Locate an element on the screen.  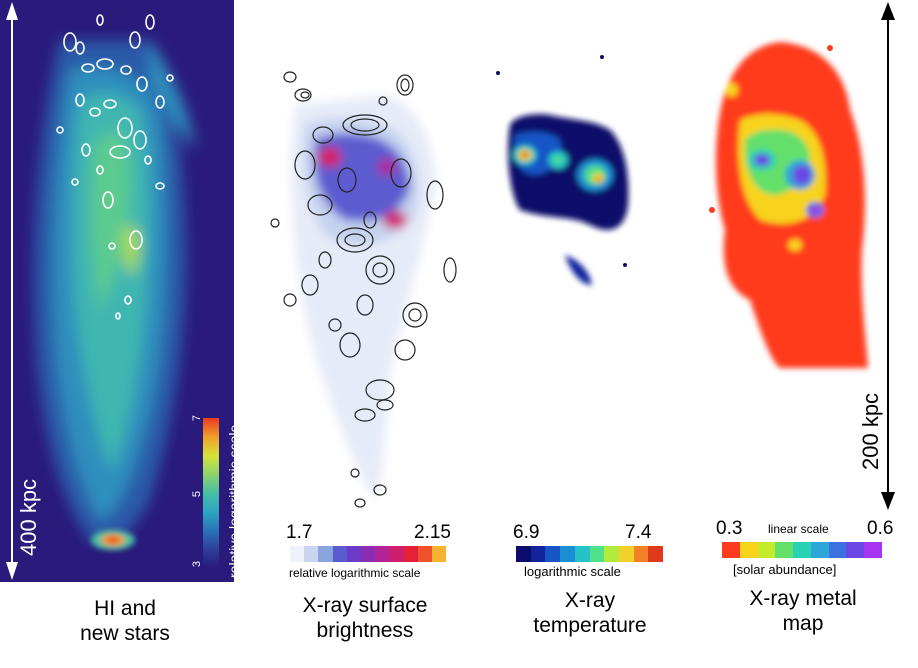
hi-caption-line1: HI and is located at coordinates (125, 608).